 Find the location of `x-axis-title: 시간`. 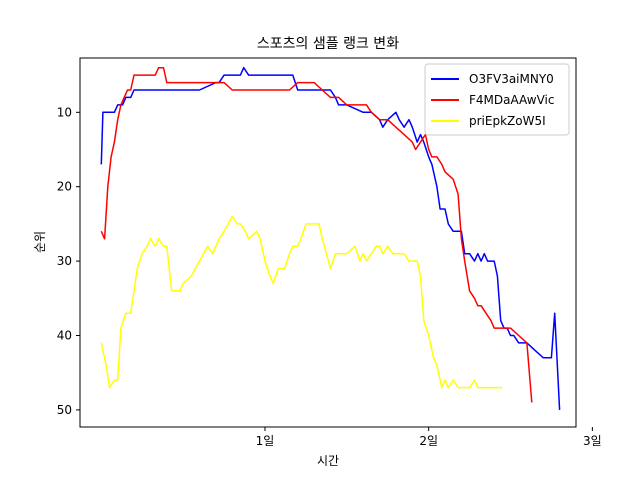

x-axis-title: 시간 is located at coordinates (328, 461).